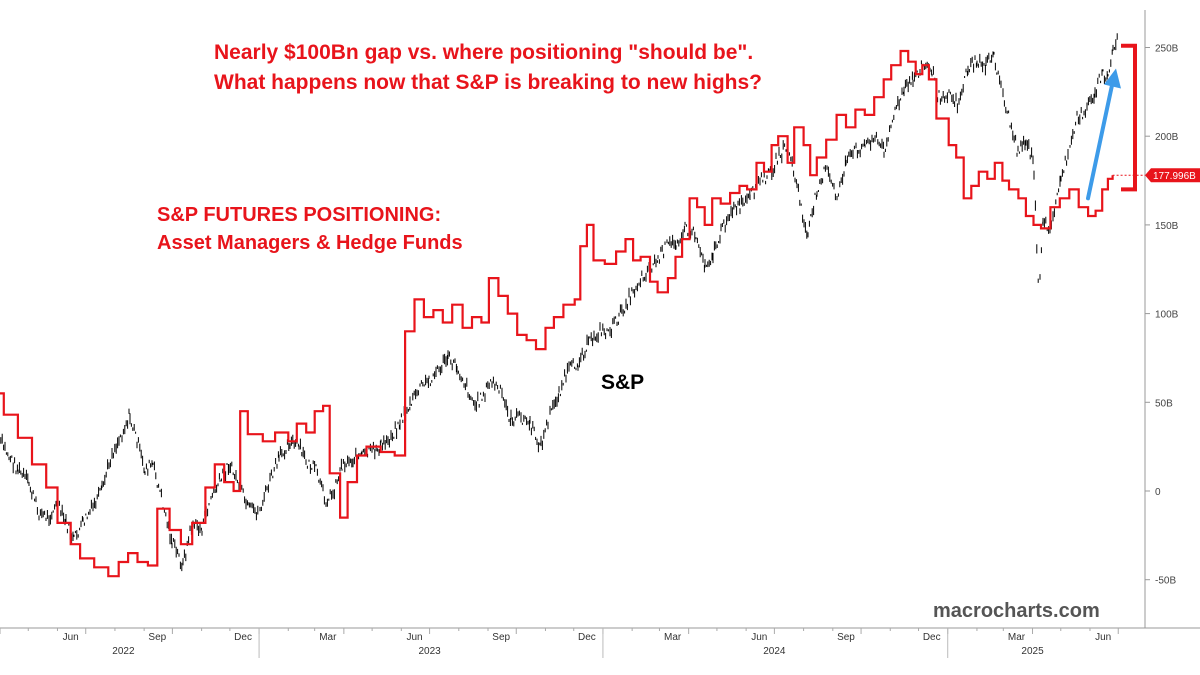  I want to click on y-tick-label: 0, so click(1158, 492).